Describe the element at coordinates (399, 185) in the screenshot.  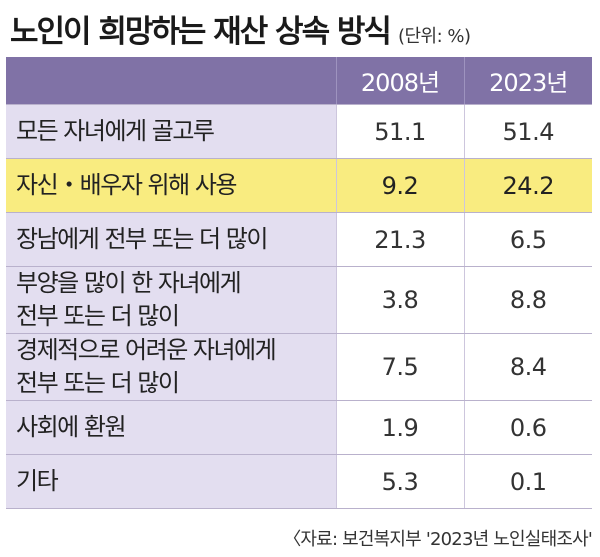
I see `value-2008: 9.2` at that location.